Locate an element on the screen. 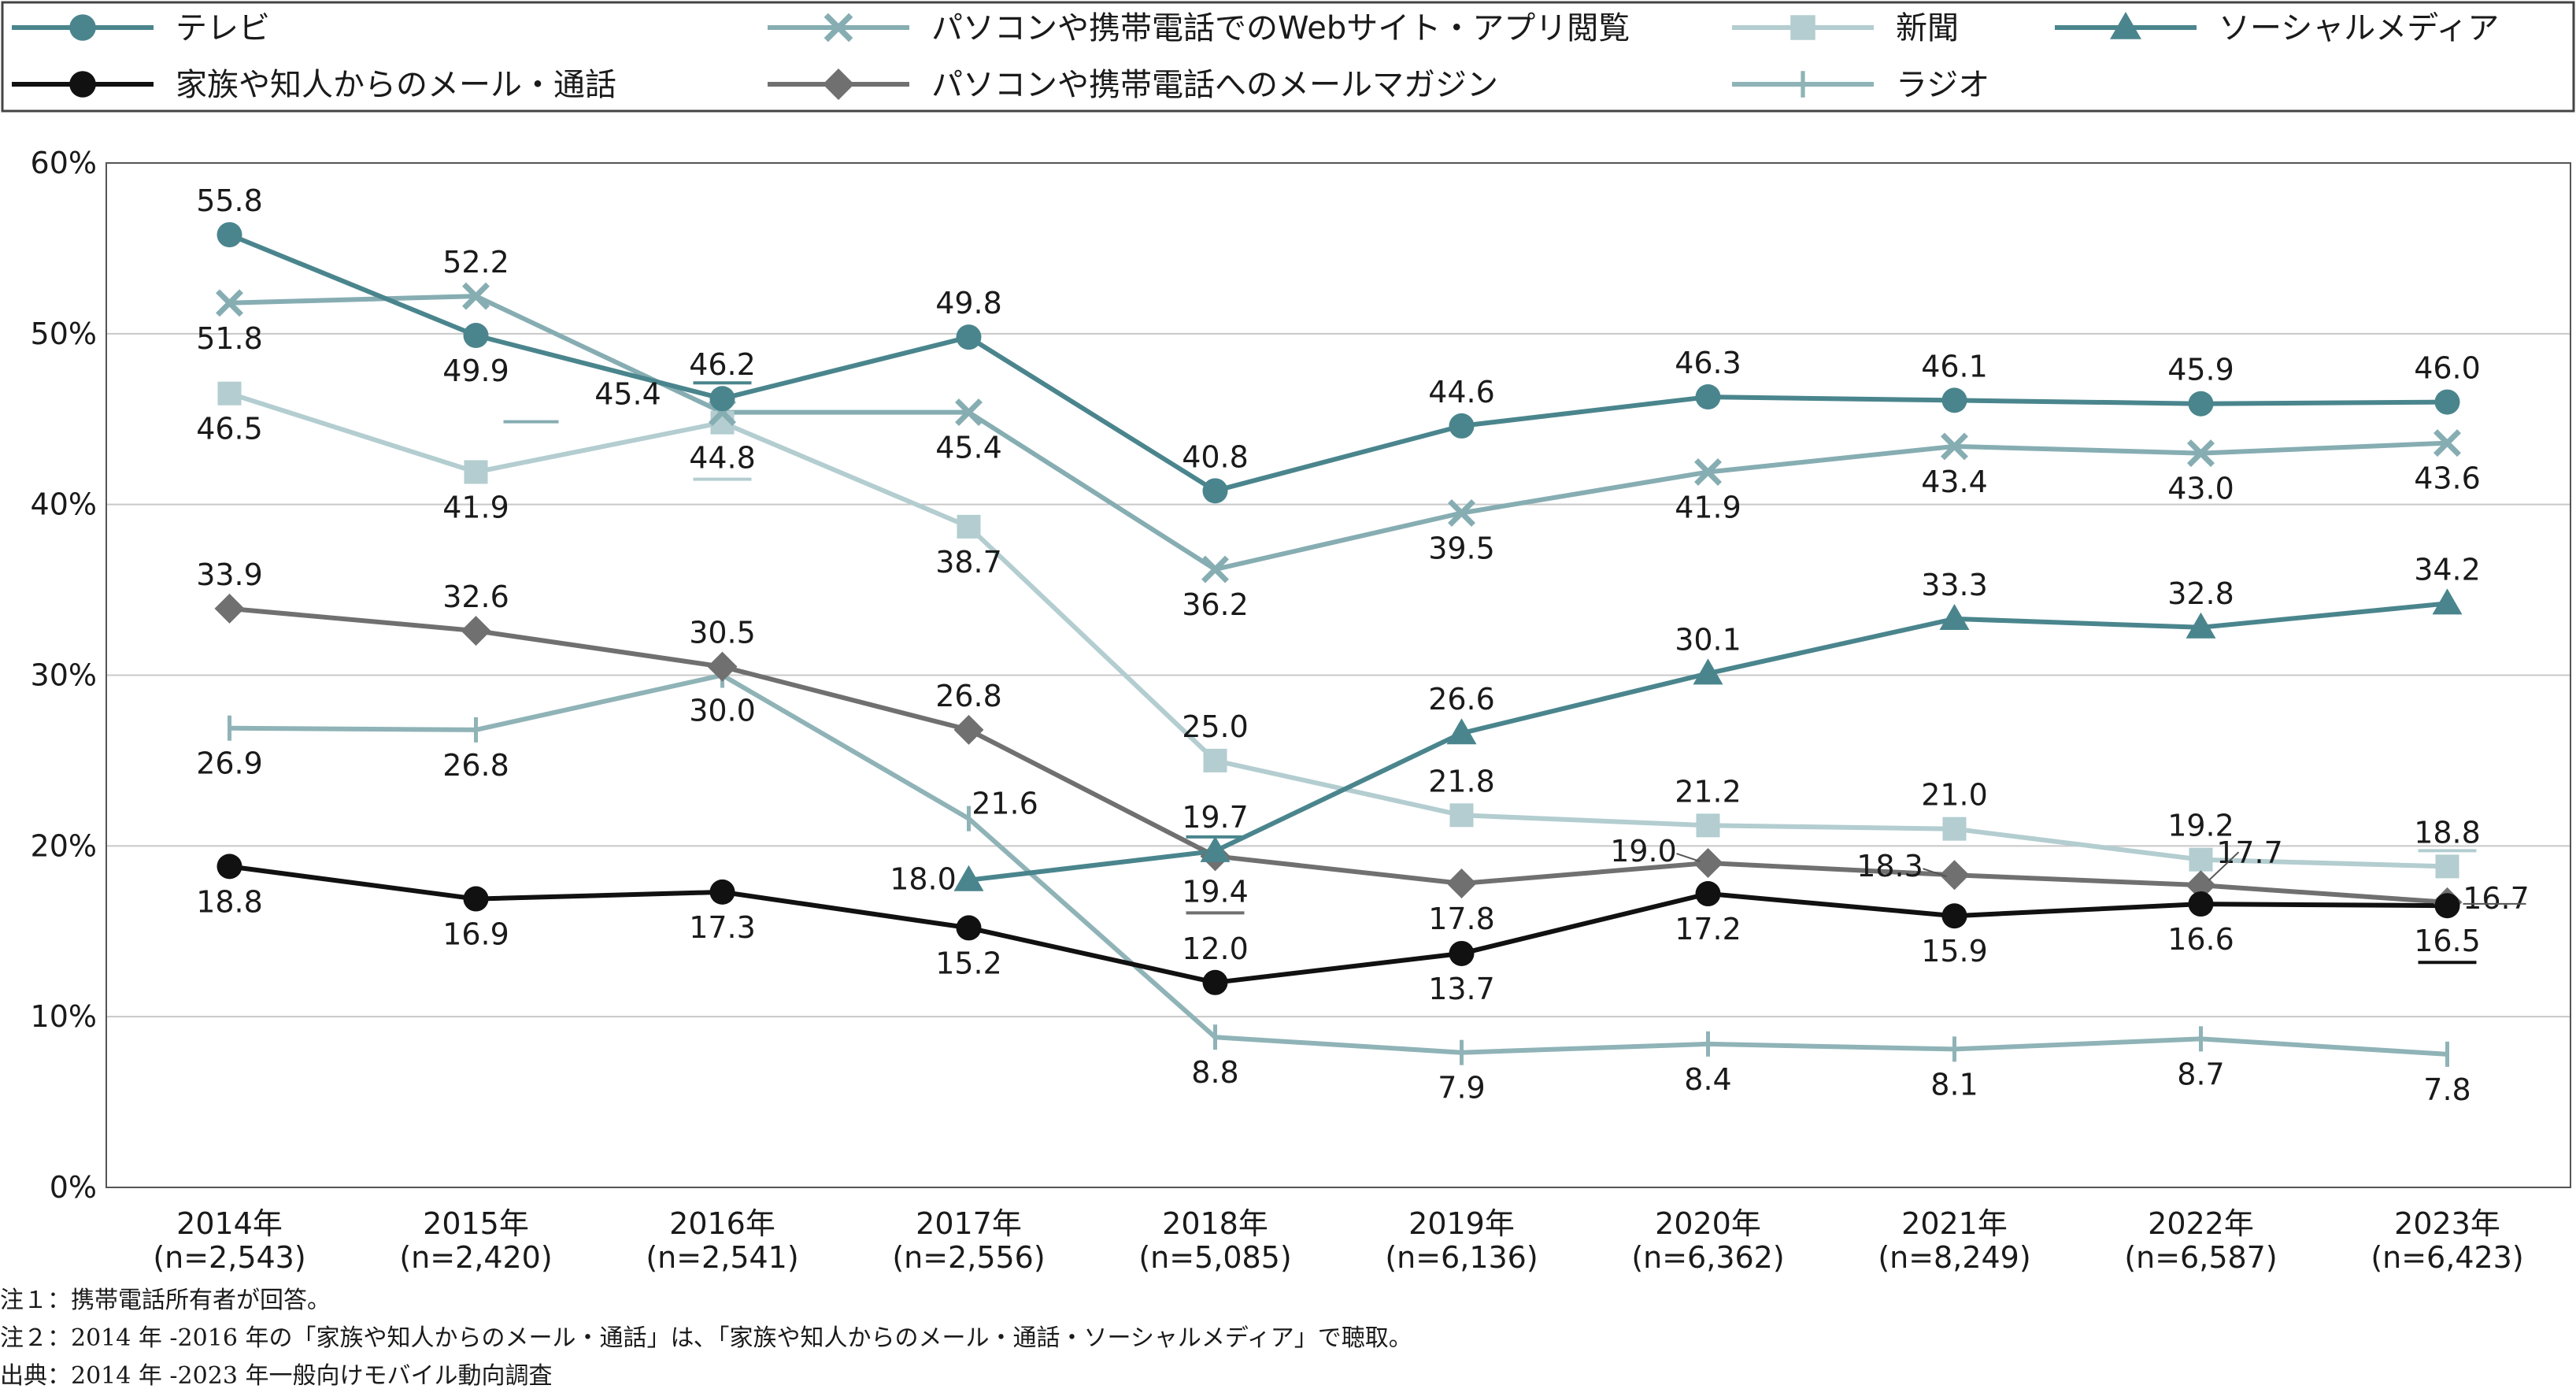 The width and height of the screenshot is (2576, 1400). legend-item: パソコンや携帯電話へのメールマガジン is located at coordinates (1133, 85).